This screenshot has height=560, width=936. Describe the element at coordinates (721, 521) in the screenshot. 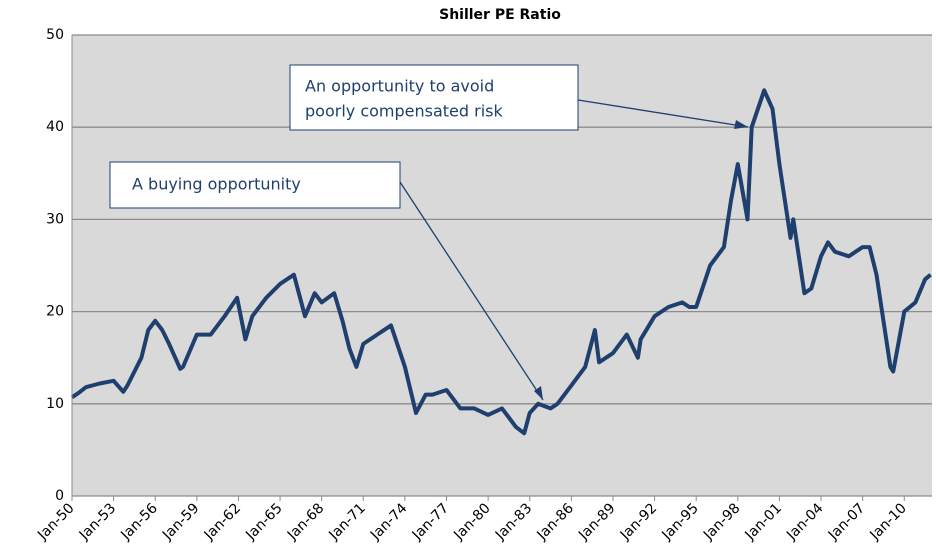

I see `x-tick-label: Jan-98` at that location.